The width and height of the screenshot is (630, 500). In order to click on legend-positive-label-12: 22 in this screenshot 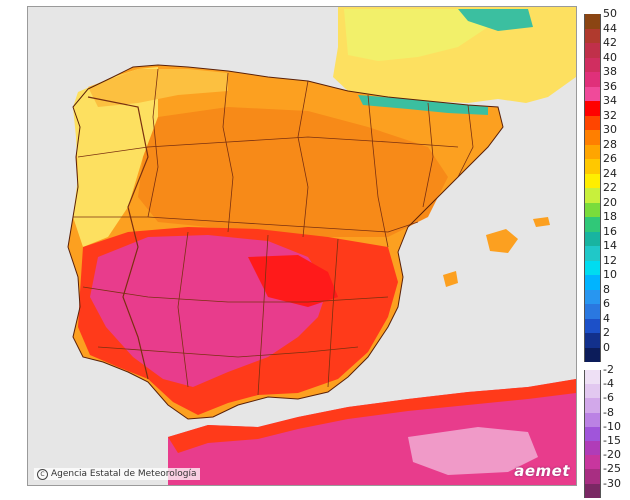, I will do `click(610, 187)`.